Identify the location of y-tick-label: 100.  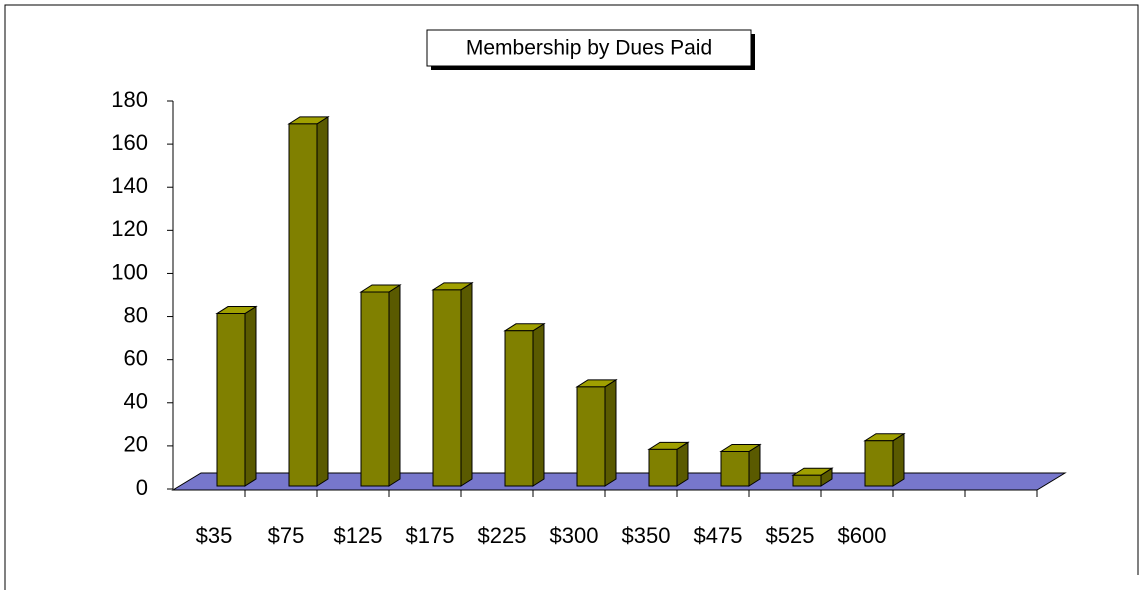
(129, 271).